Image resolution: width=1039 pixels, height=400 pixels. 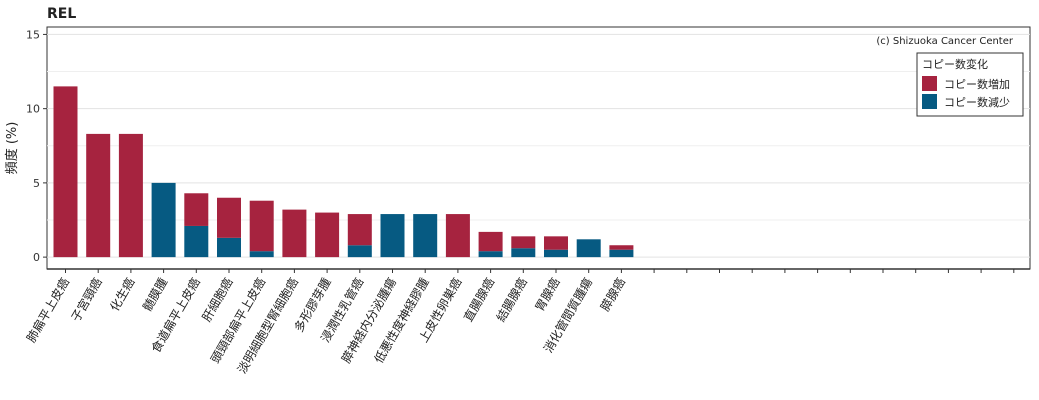 What do you see at coordinates (478, 299) in the screenshot?
I see `x-tick-label: 直腸腺癌` at bounding box center [478, 299].